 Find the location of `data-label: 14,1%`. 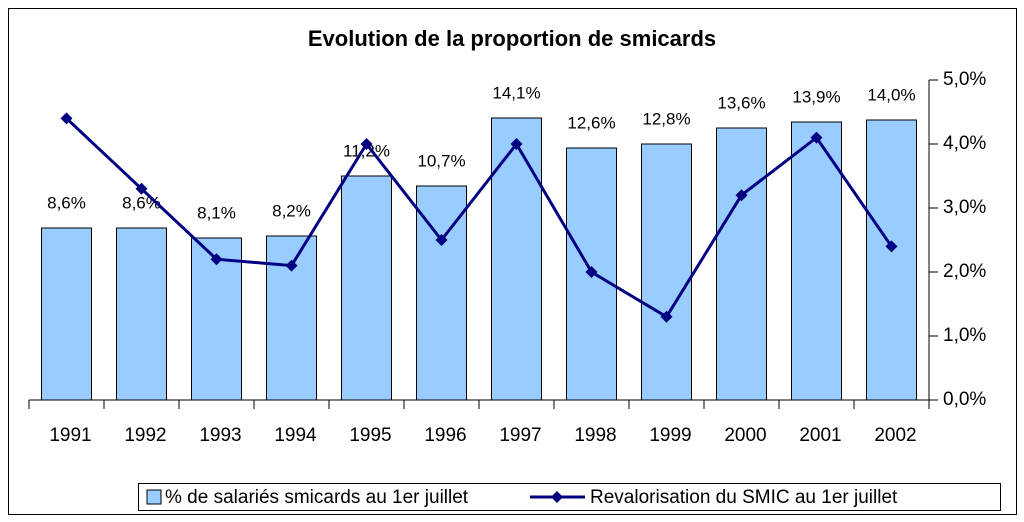

data-label: 14,1% is located at coordinates (516, 92).